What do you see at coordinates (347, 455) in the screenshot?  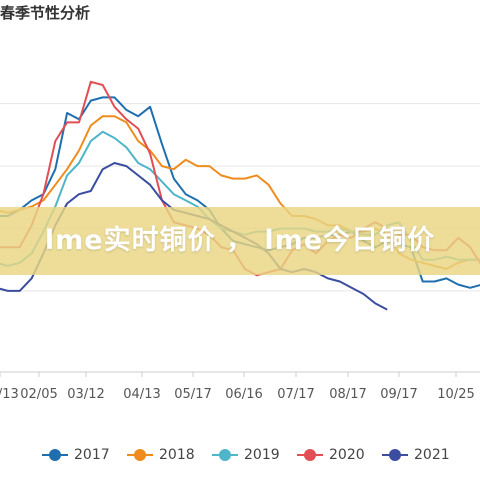 I see `legend-label: 2020` at bounding box center [347, 455].